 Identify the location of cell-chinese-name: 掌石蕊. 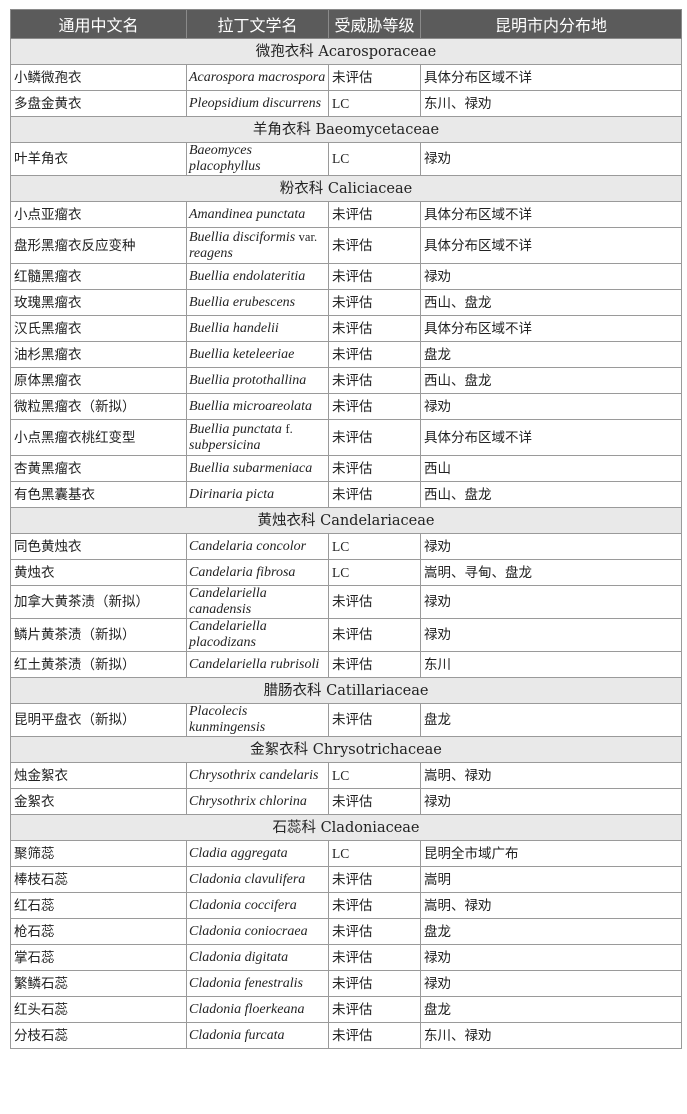
(98, 957).